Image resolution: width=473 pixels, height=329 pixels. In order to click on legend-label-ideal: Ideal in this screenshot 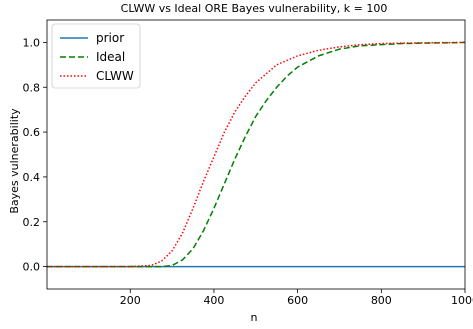, I will do `click(110, 57)`.